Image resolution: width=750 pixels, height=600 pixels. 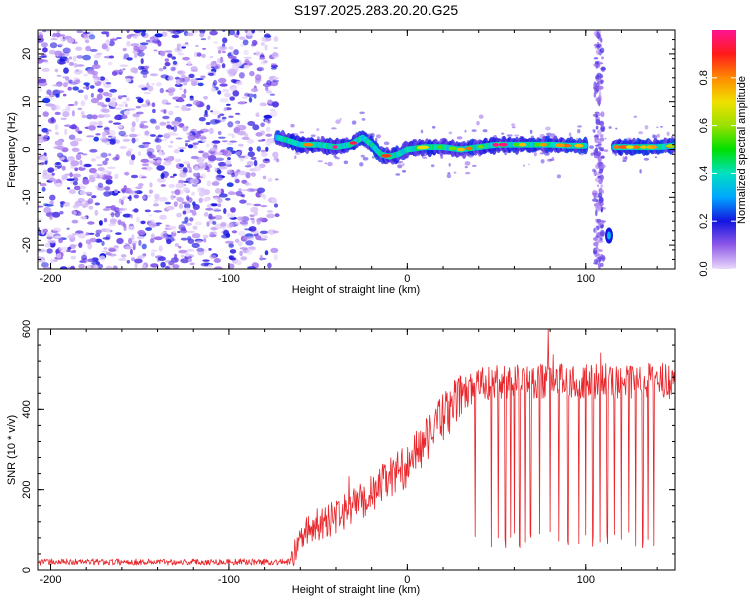 I want to click on y-tick-label: -20, so click(x=27, y=245).